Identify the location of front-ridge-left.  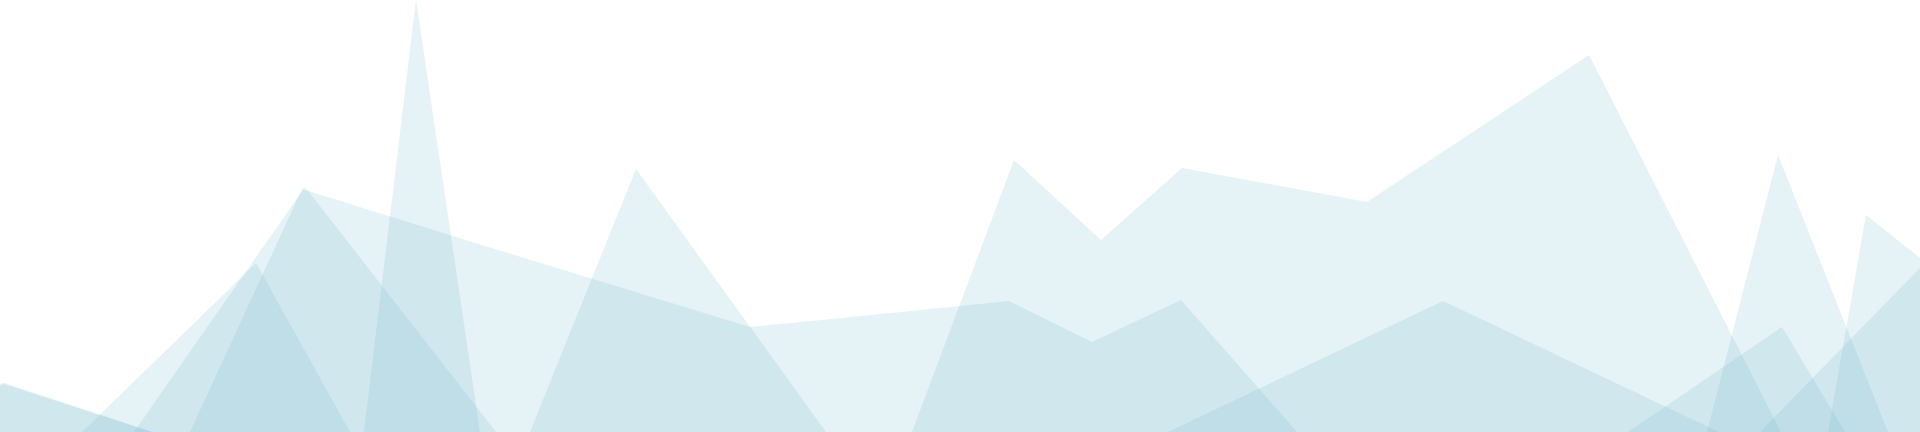
(76, 407).